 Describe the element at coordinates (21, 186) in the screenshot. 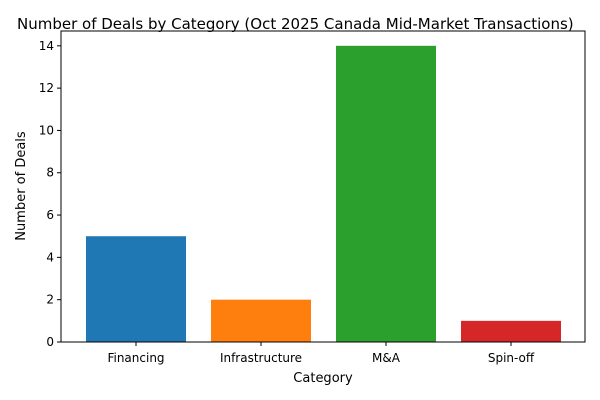

I see `y-axis-label: Number of Deals` at that location.